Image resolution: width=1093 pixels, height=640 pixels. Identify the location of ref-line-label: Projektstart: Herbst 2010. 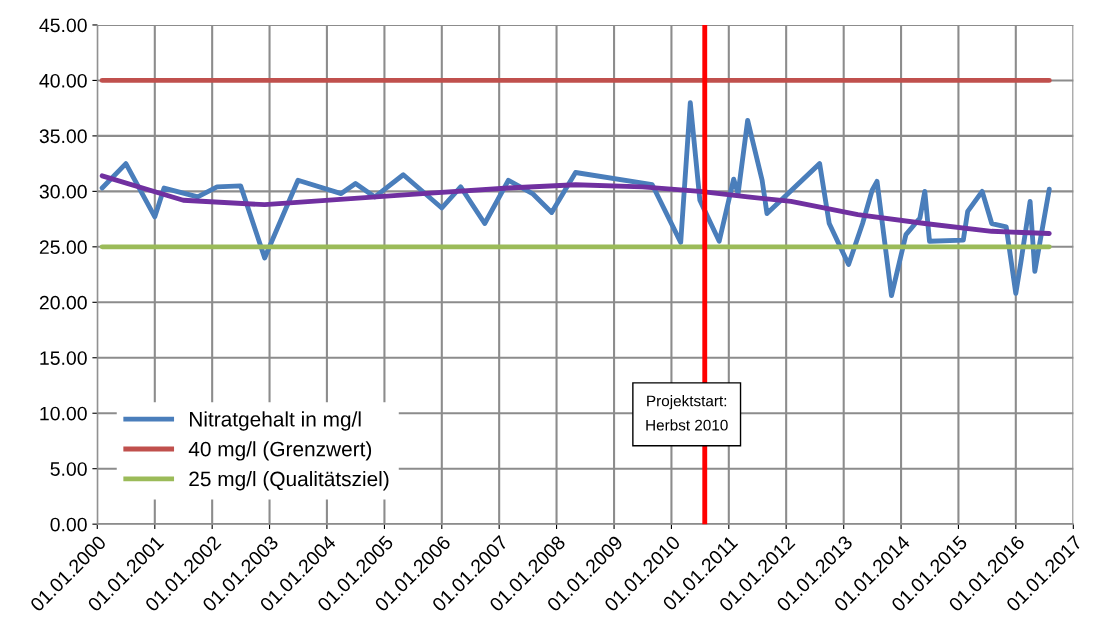
(687, 413).